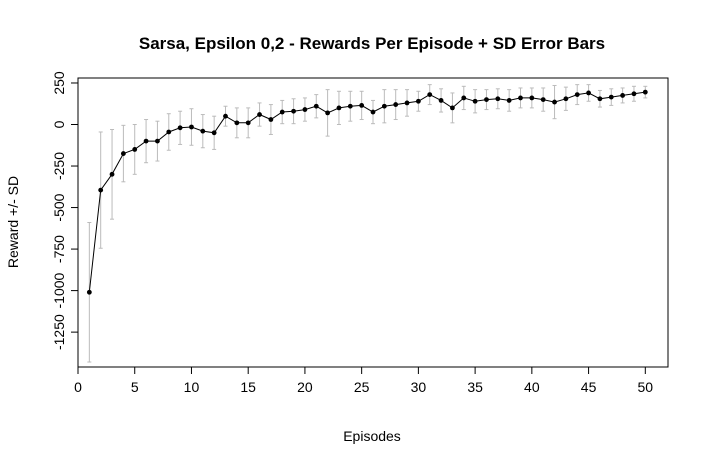 This screenshot has height=466, width=709. What do you see at coordinates (13, 222) in the screenshot?
I see `y-axis-label: Reward +/- SD` at bounding box center [13, 222].